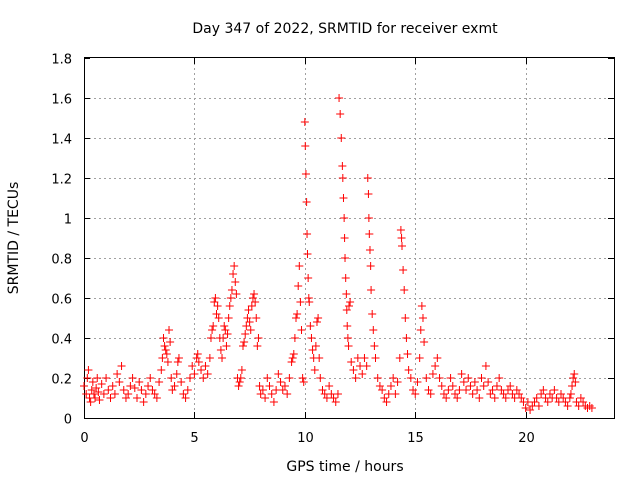 This screenshot has height=480, width=640. What do you see at coordinates (415, 438) in the screenshot?
I see `x-tick-label: 15` at bounding box center [415, 438].